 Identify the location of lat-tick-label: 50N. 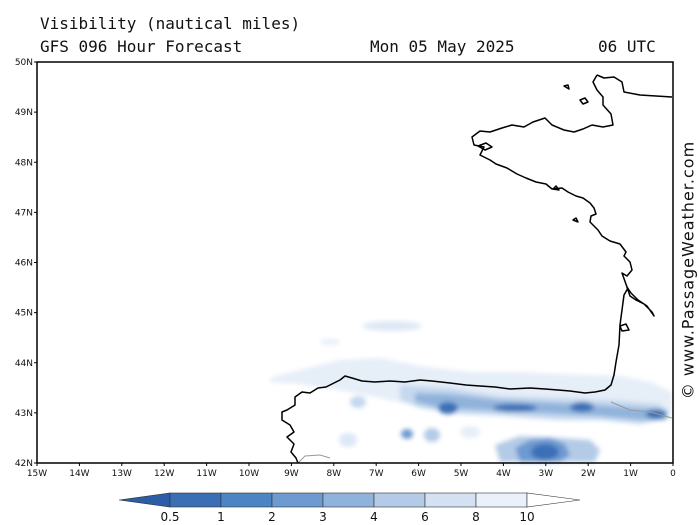
(24, 63).